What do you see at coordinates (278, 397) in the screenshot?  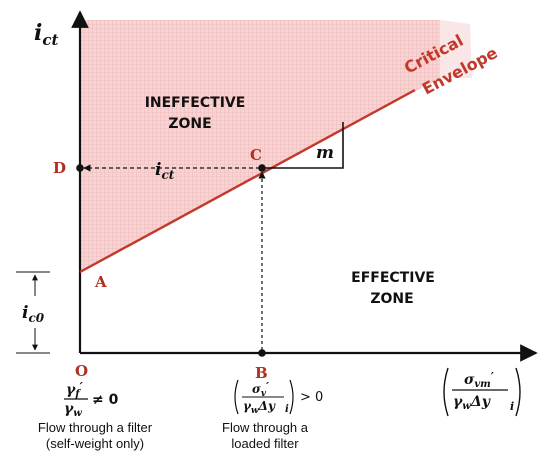 I see `point-b-ratio-annotation: σv′ γwΔy i > 0` at bounding box center [278, 397].